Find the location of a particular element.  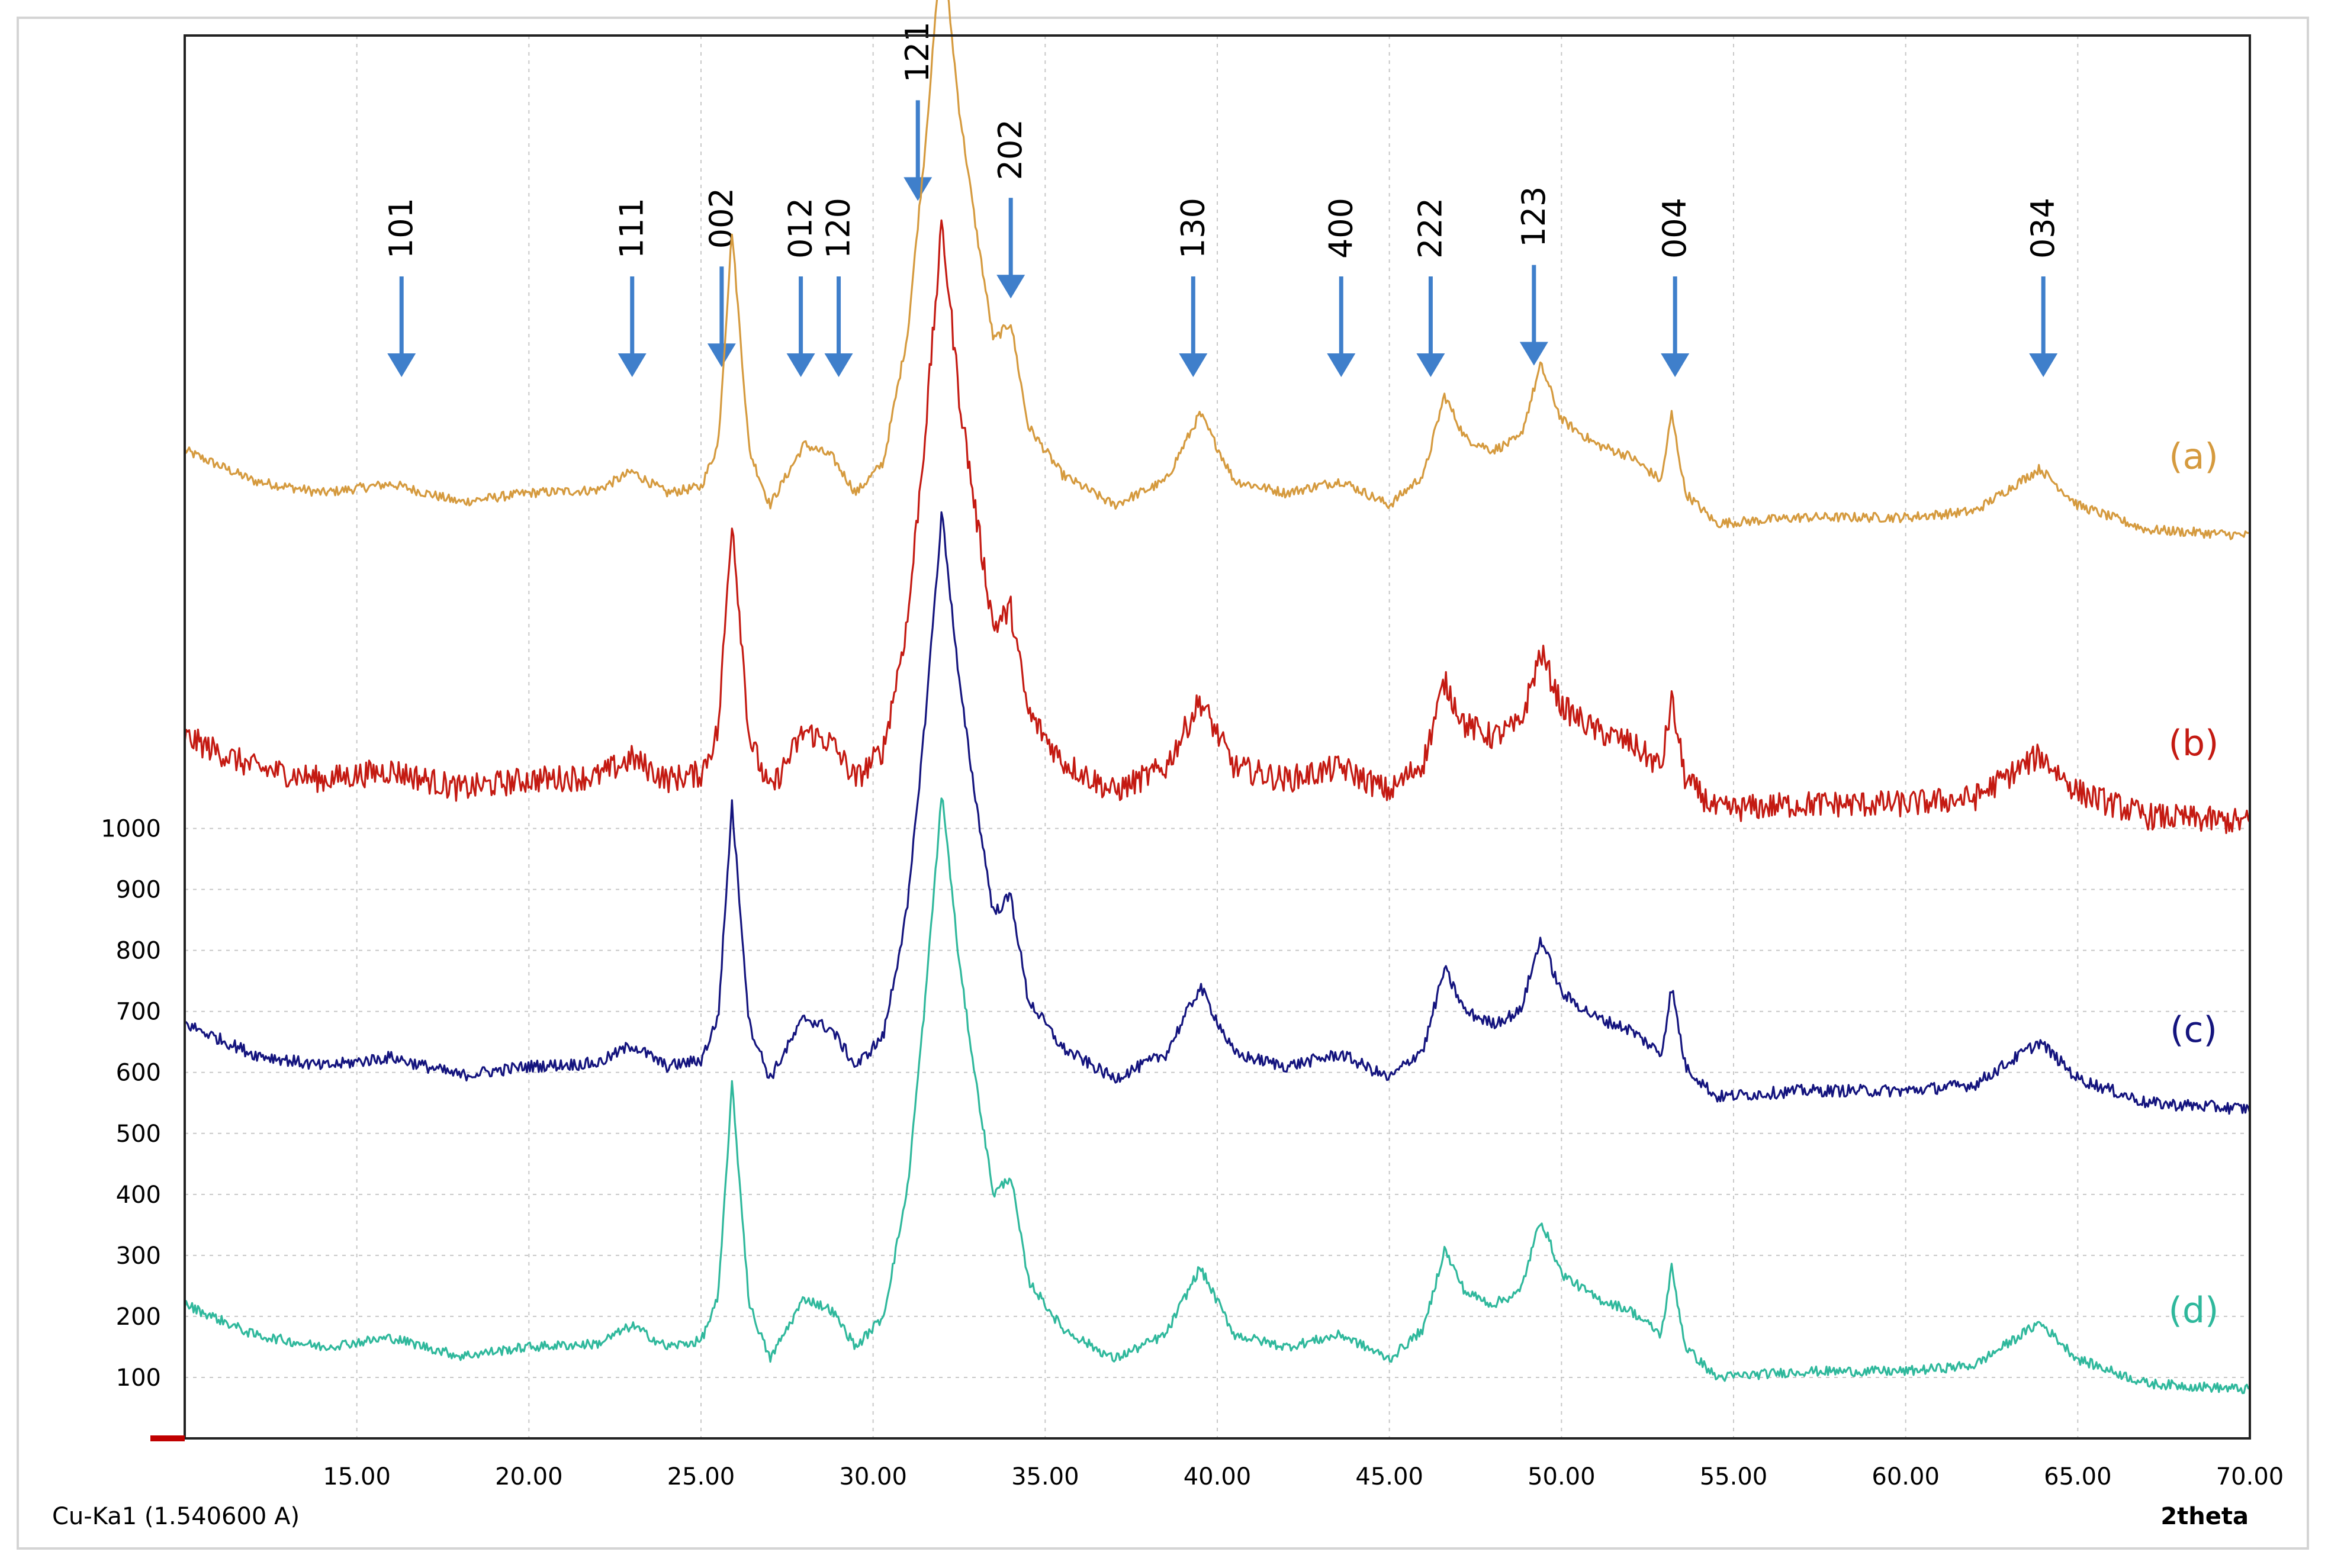

series-label: (a) is located at coordinates (2193, 457).